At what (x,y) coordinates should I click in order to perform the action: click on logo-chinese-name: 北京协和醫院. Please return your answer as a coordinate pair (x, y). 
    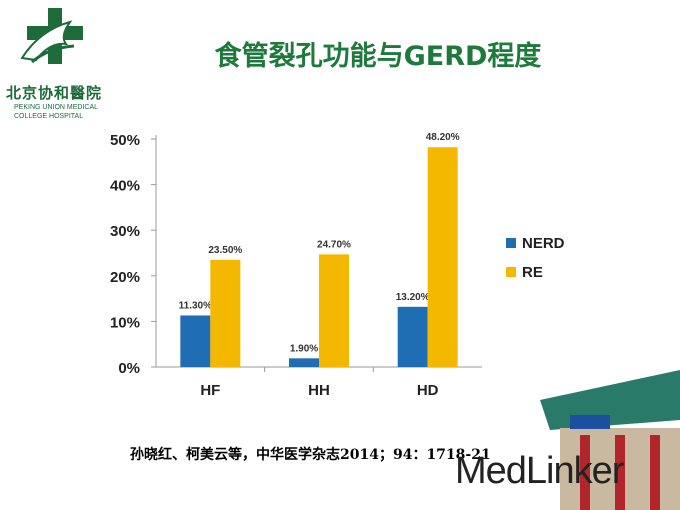
    Looking at the image, I should click on (54, 93).